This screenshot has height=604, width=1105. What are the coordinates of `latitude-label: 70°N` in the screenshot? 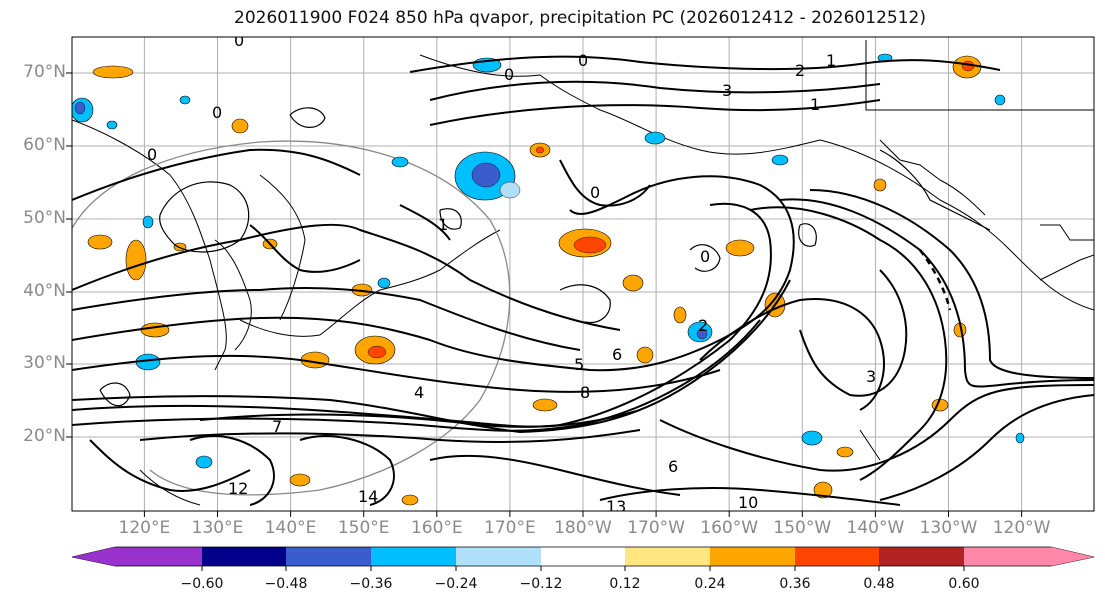 It's located at (44, 72).